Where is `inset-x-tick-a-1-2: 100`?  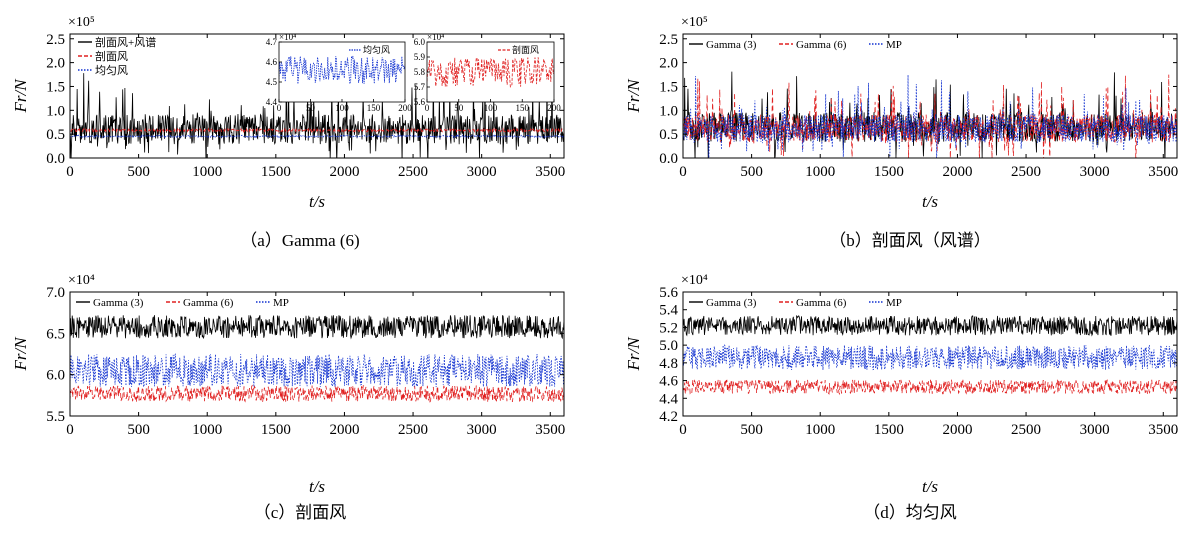
inset-x-tick-a-1-2: 100 is located at coordinates (491, 108).